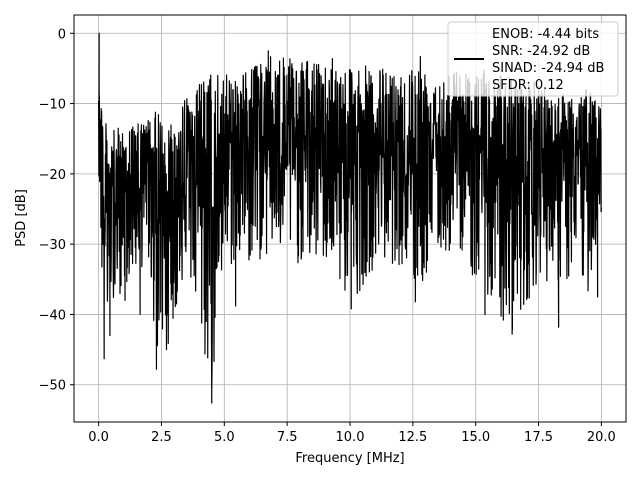 The width and height of the screenshot is (640, 480). I want to click on y-tick-label: −20, so click(52, 175).